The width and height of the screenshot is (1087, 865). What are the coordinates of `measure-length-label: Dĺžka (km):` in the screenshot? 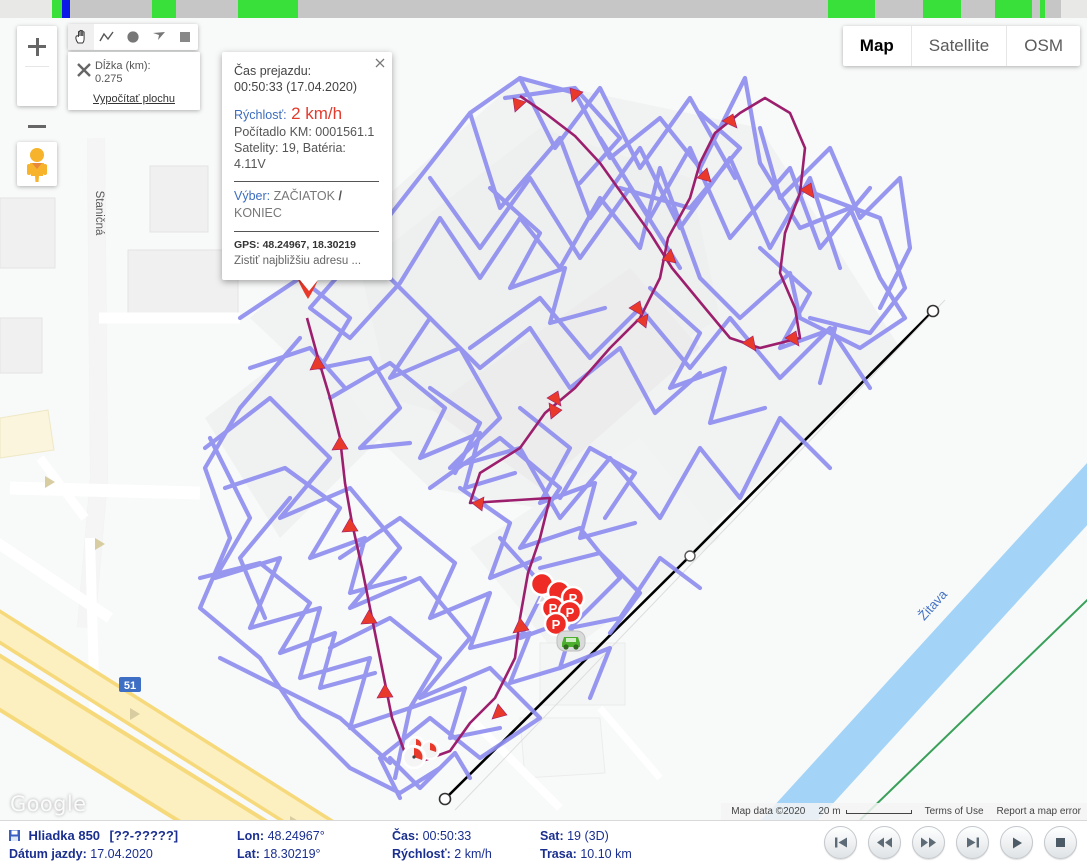 It's located at (123, 66).